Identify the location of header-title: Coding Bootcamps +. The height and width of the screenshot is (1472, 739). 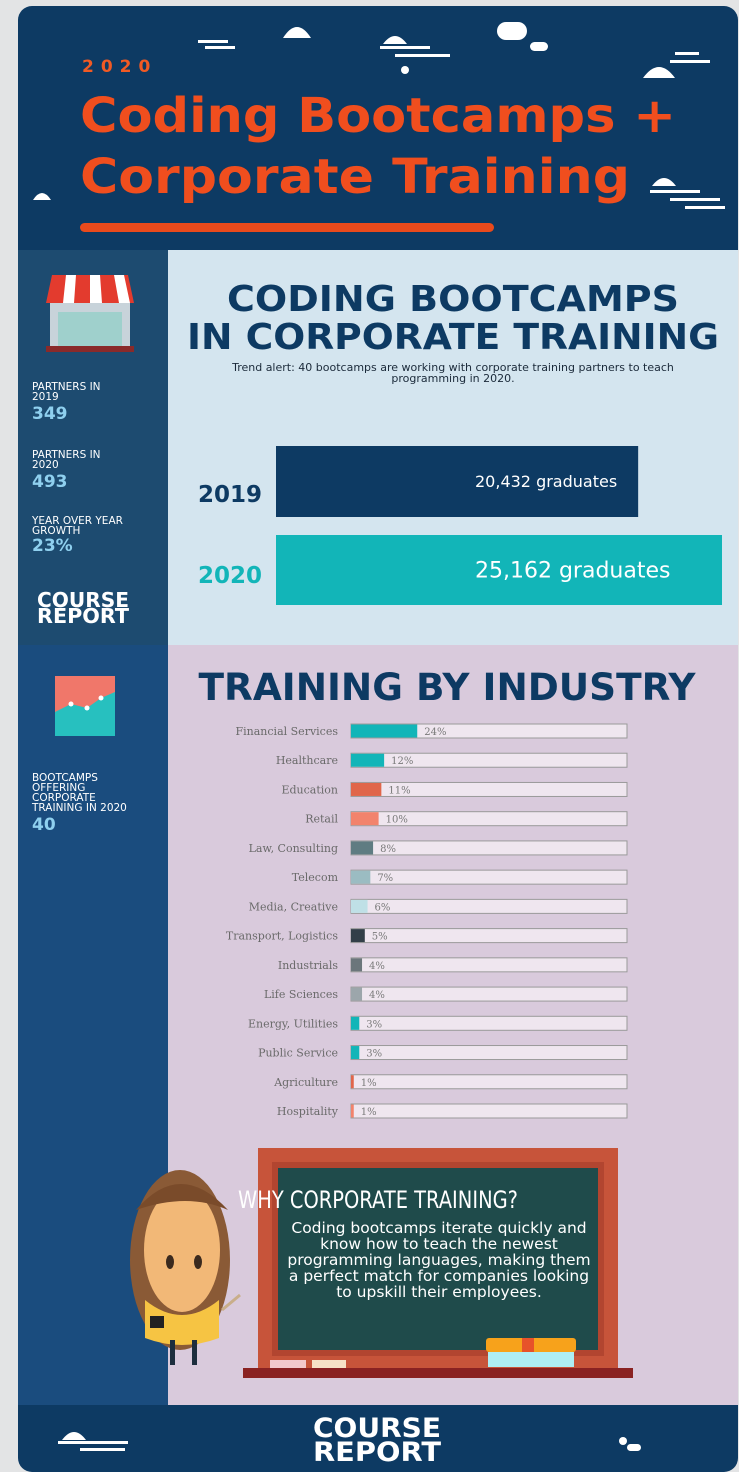
(378, 116).